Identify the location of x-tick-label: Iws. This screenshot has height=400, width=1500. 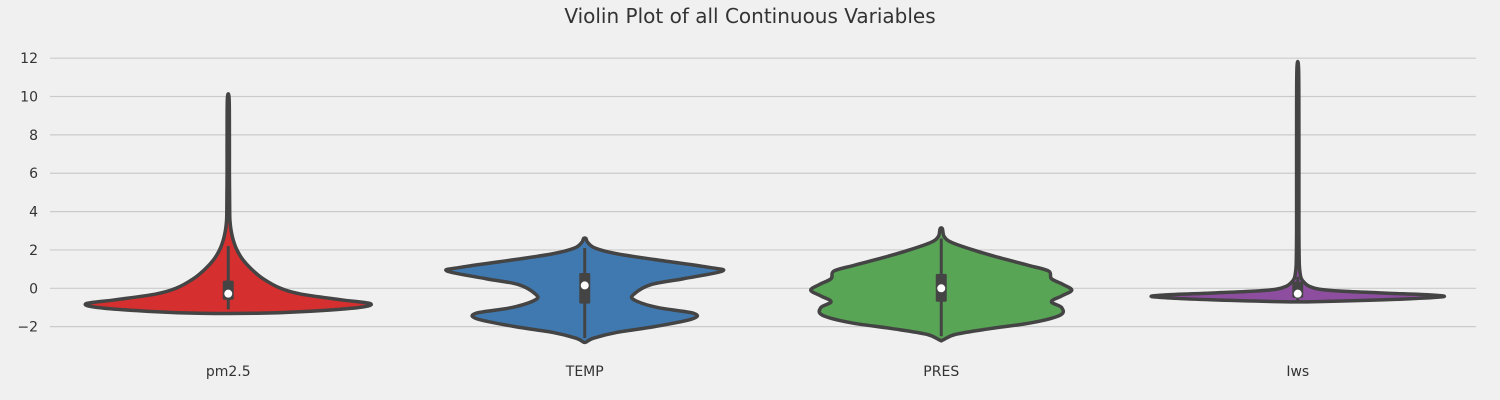
(1297, 372).